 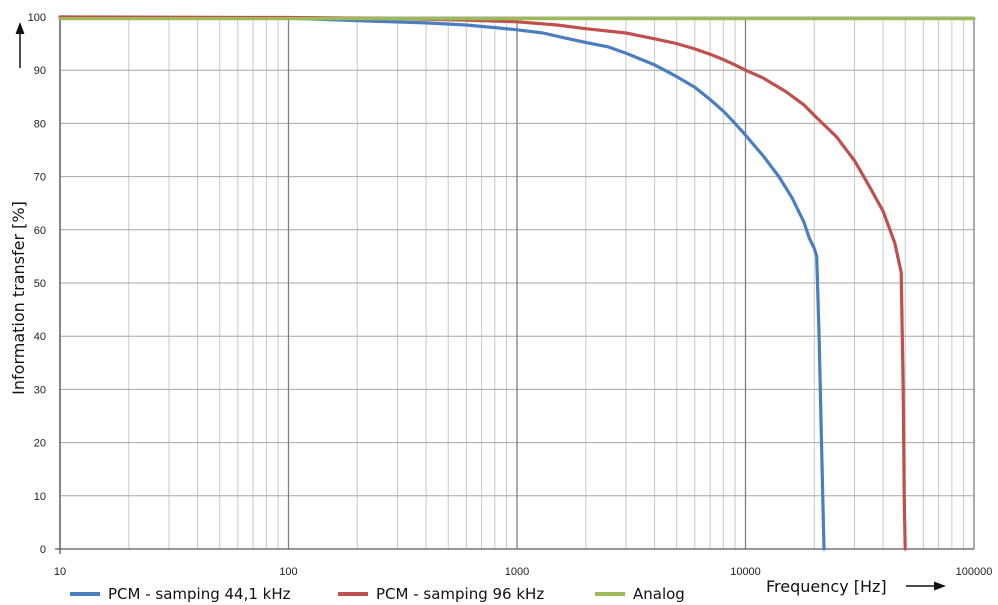 I want to click on x-tick-label: 1000, so click(x=517, y=572).